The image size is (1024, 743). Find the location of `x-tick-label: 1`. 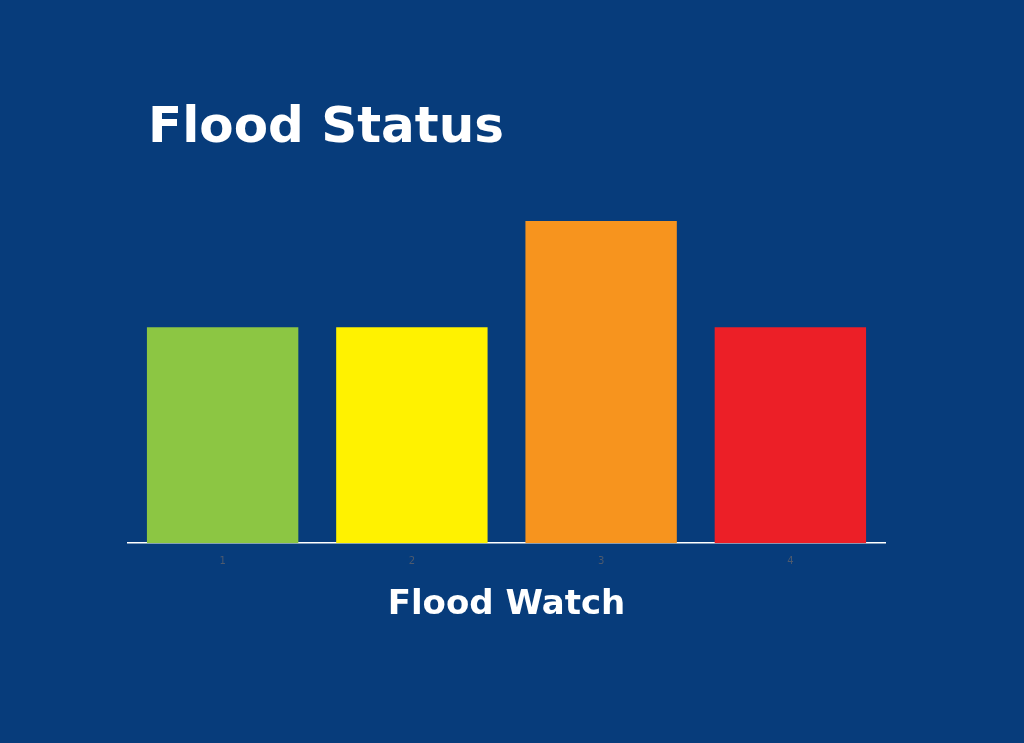

x-tick-label: 1 is located at coordinates (222, 560).